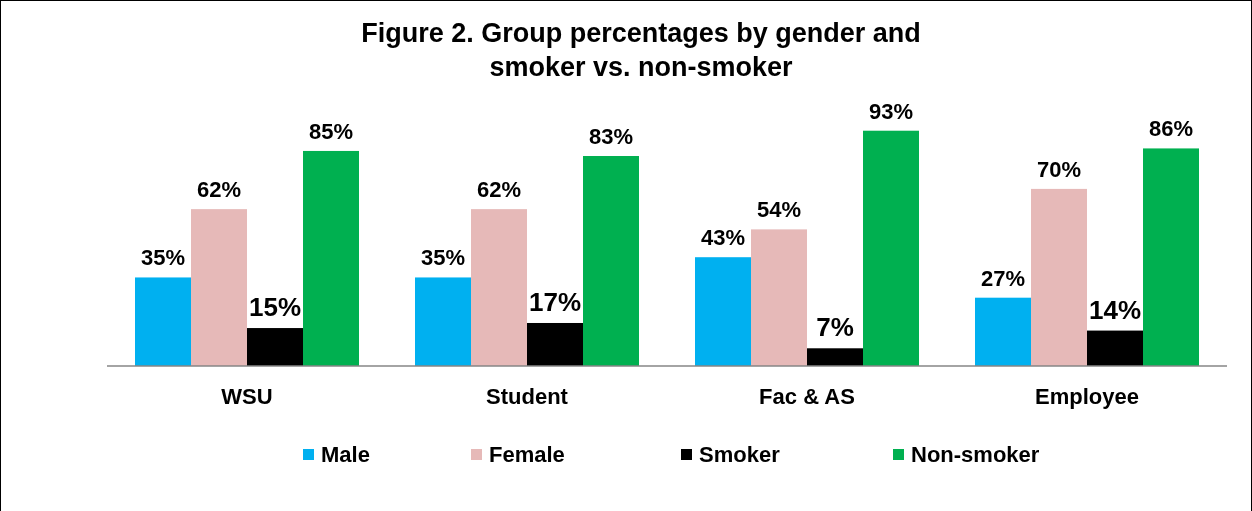 The height and width of the screenshot is (511, 1252). Describe the element at coordinates (1059, 169) in the screenshot. I see `data-label: 70%` at that location.